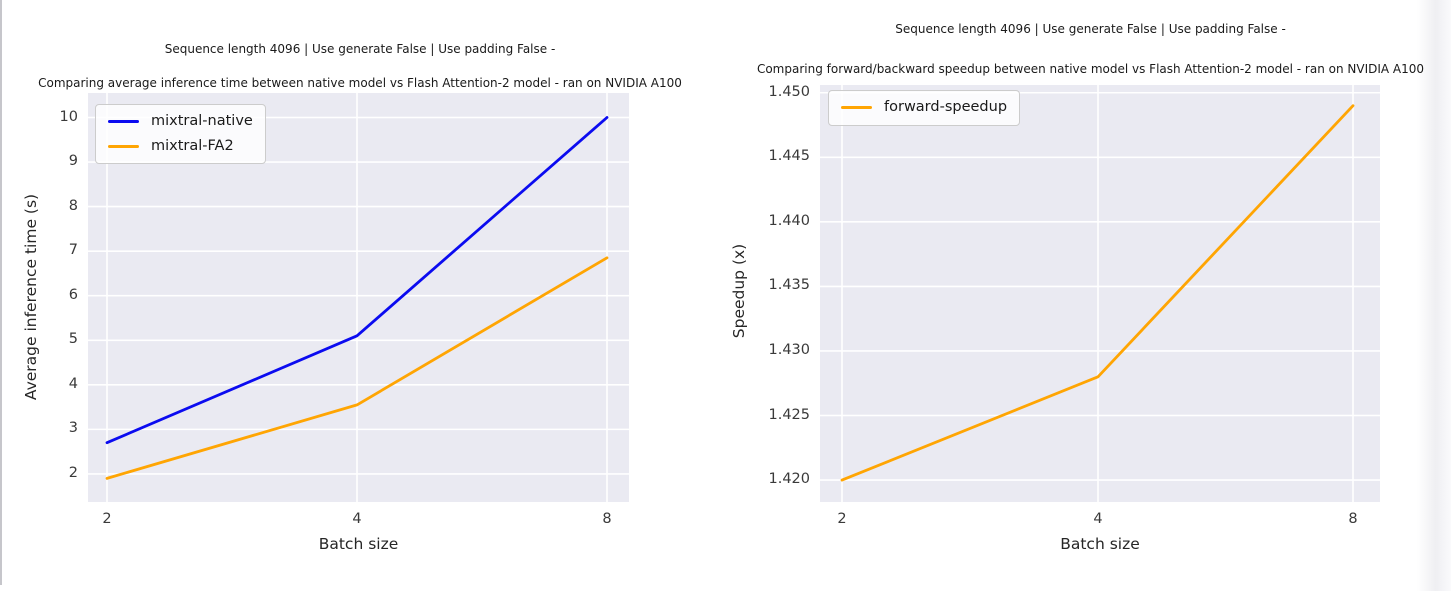  What do you see at coordinates (789, 91) in the screenshot?
I see `y-tick-label: 1.450` at bounding box center [789, 91].